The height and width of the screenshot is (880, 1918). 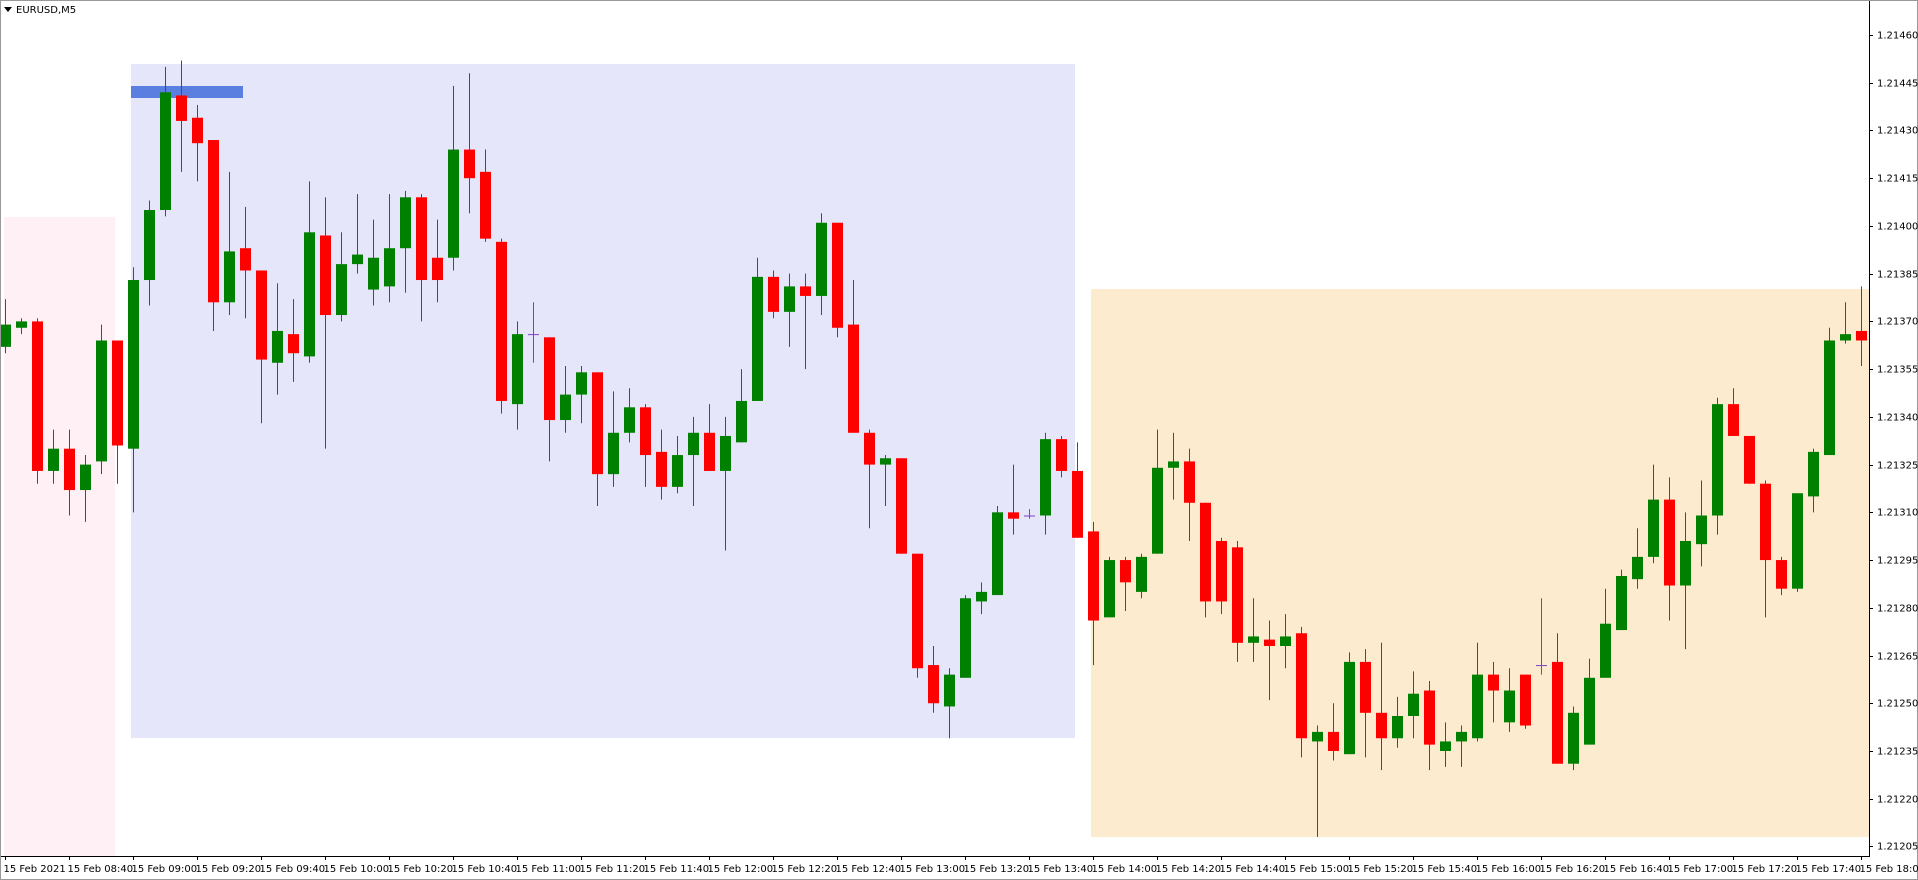 I want to click on x-tick-label: 15 Feb 17:40, so click(x=1829, y=869).